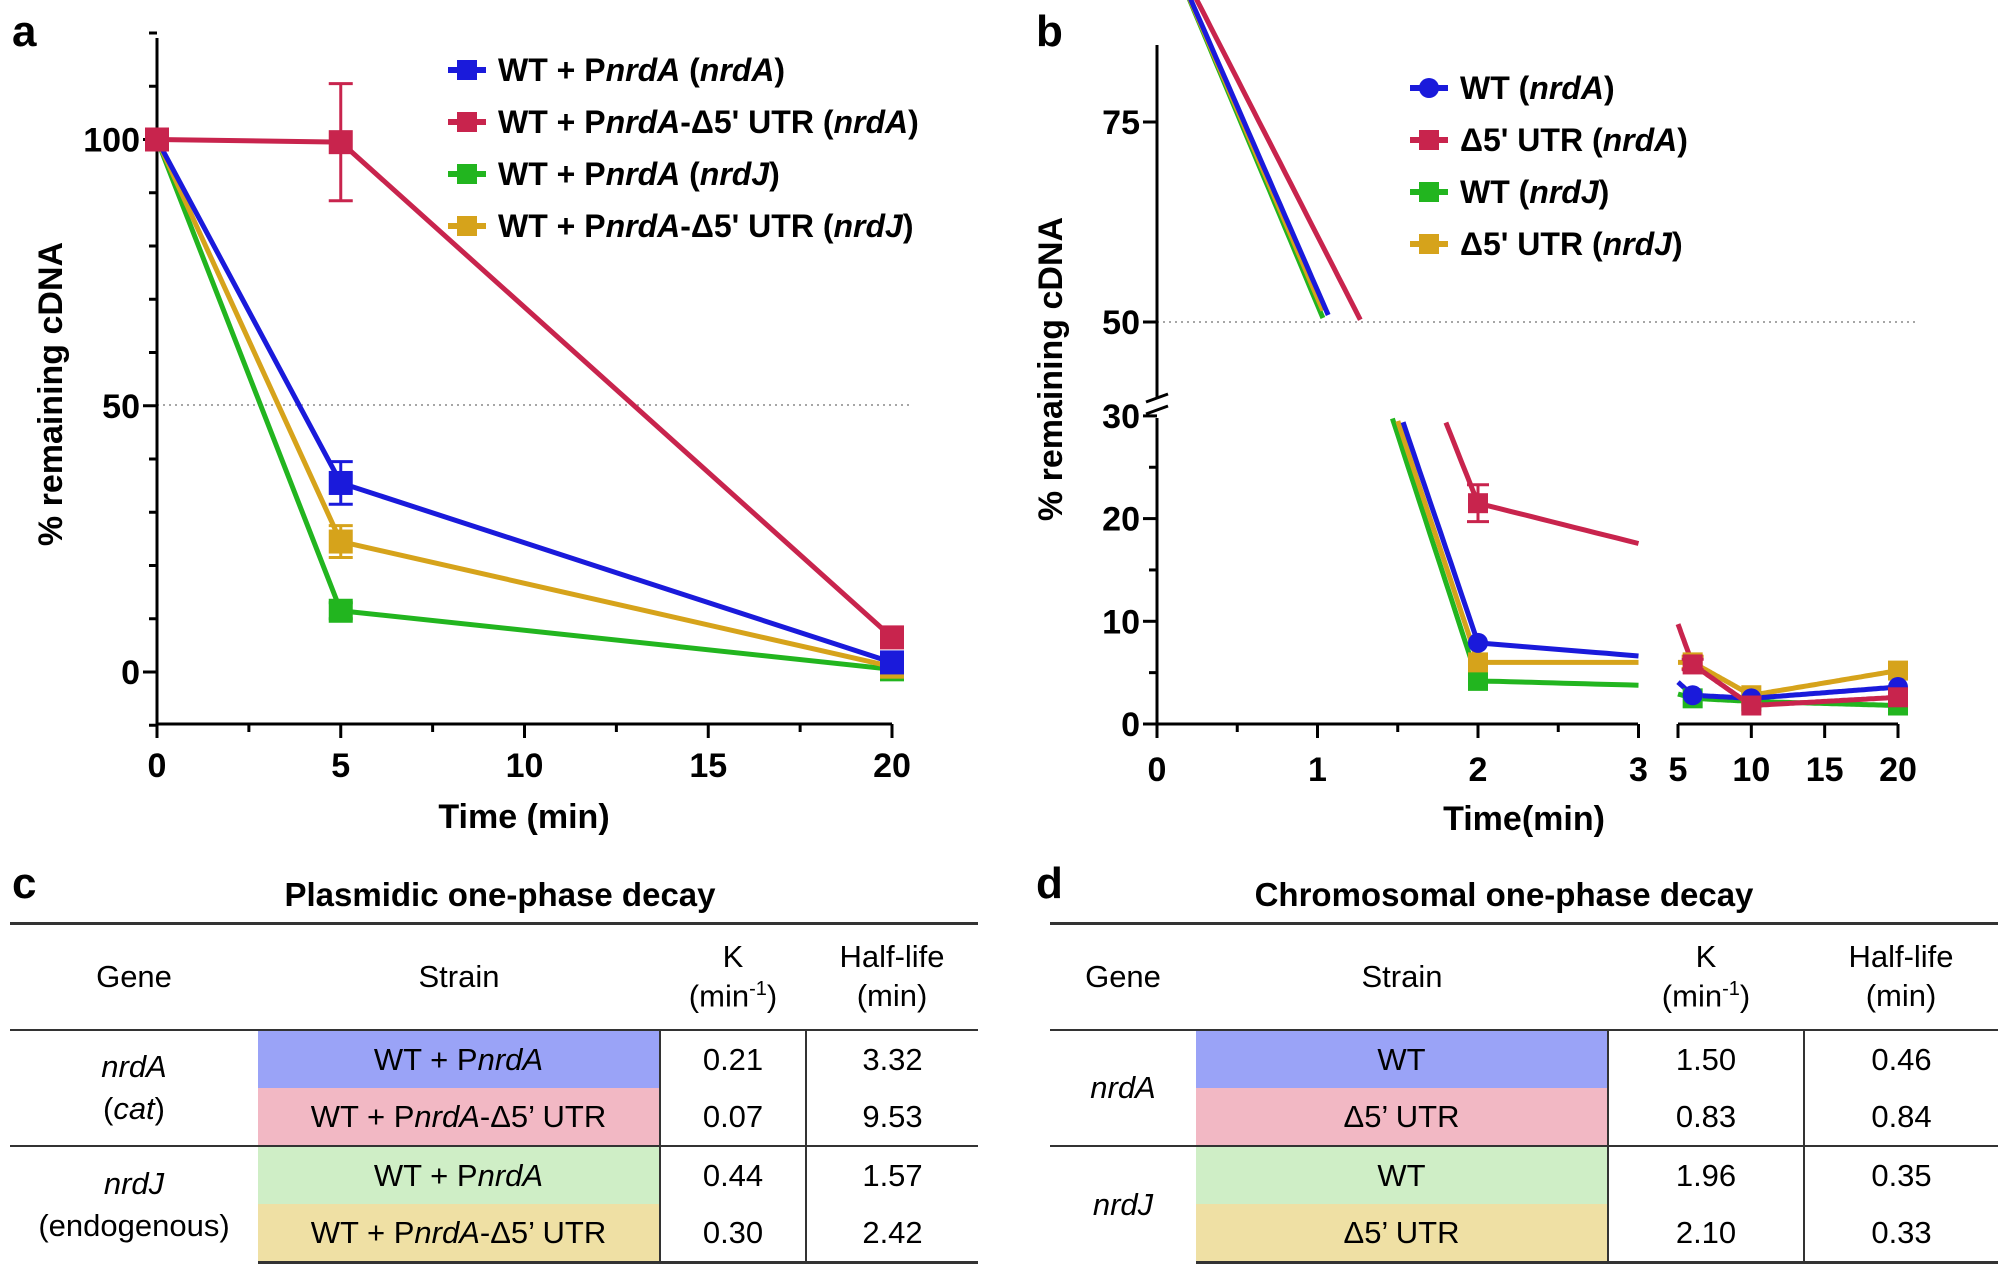 The image size is (2008, 1282). I want to click on half-life-cell: 0.84, so click(1900, 1117).